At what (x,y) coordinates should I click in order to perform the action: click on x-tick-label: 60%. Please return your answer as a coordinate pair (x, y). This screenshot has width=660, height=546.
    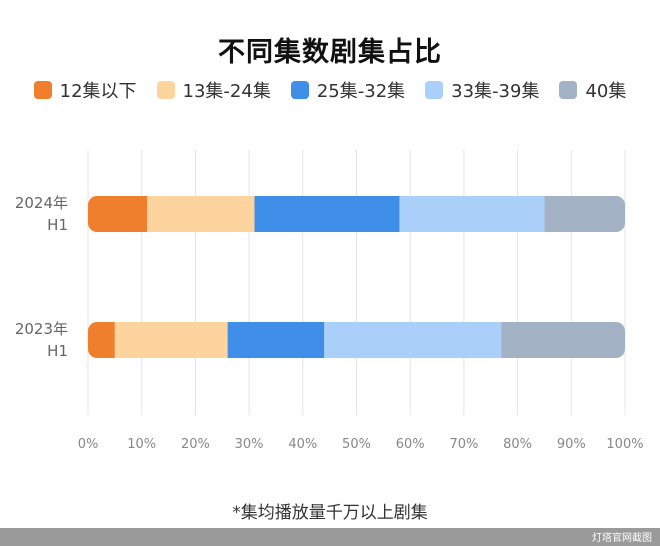
    Looking at the image, I should click on (410, 444).